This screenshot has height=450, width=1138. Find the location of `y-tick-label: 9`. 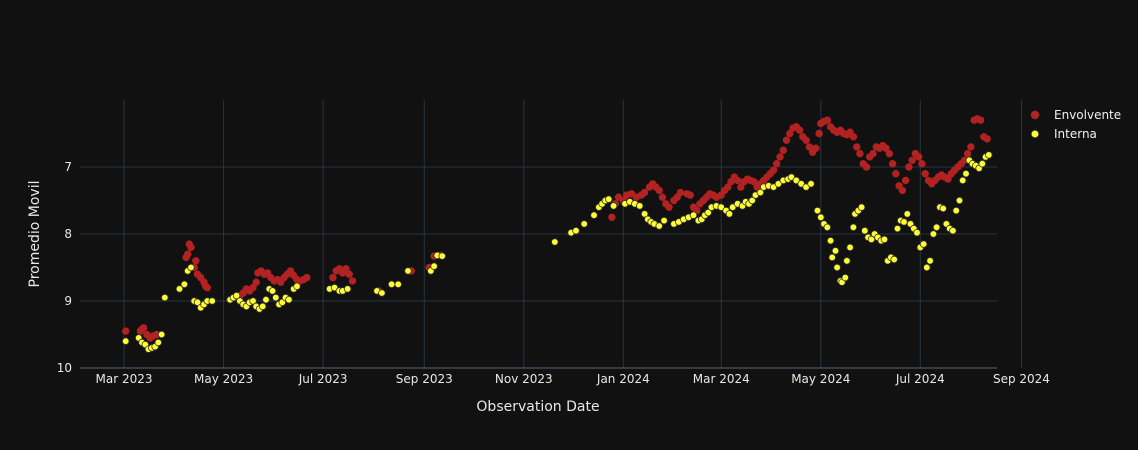

y-tick-label: 9 is located at coordinates (68, 301).